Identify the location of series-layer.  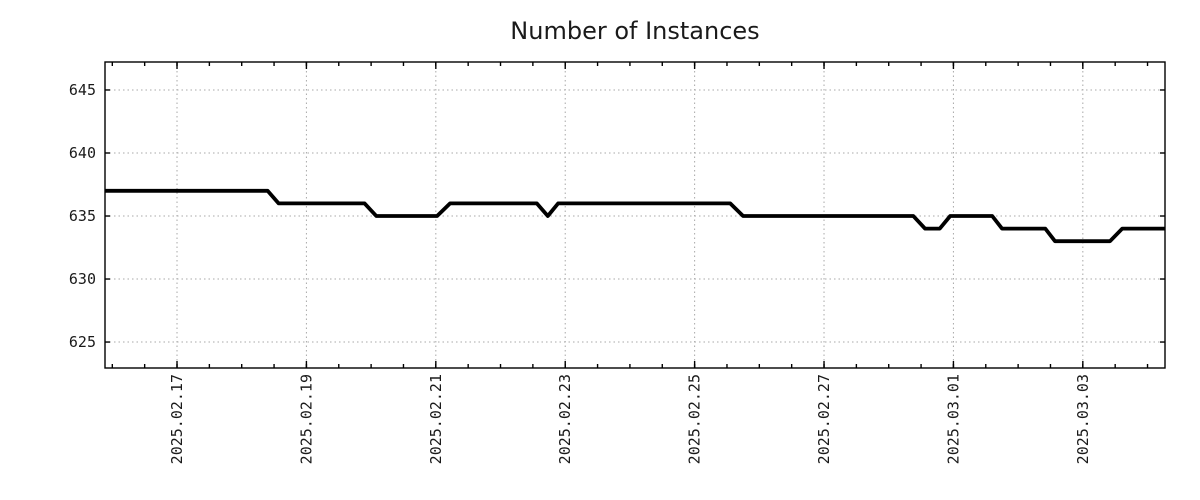
(635, 216).